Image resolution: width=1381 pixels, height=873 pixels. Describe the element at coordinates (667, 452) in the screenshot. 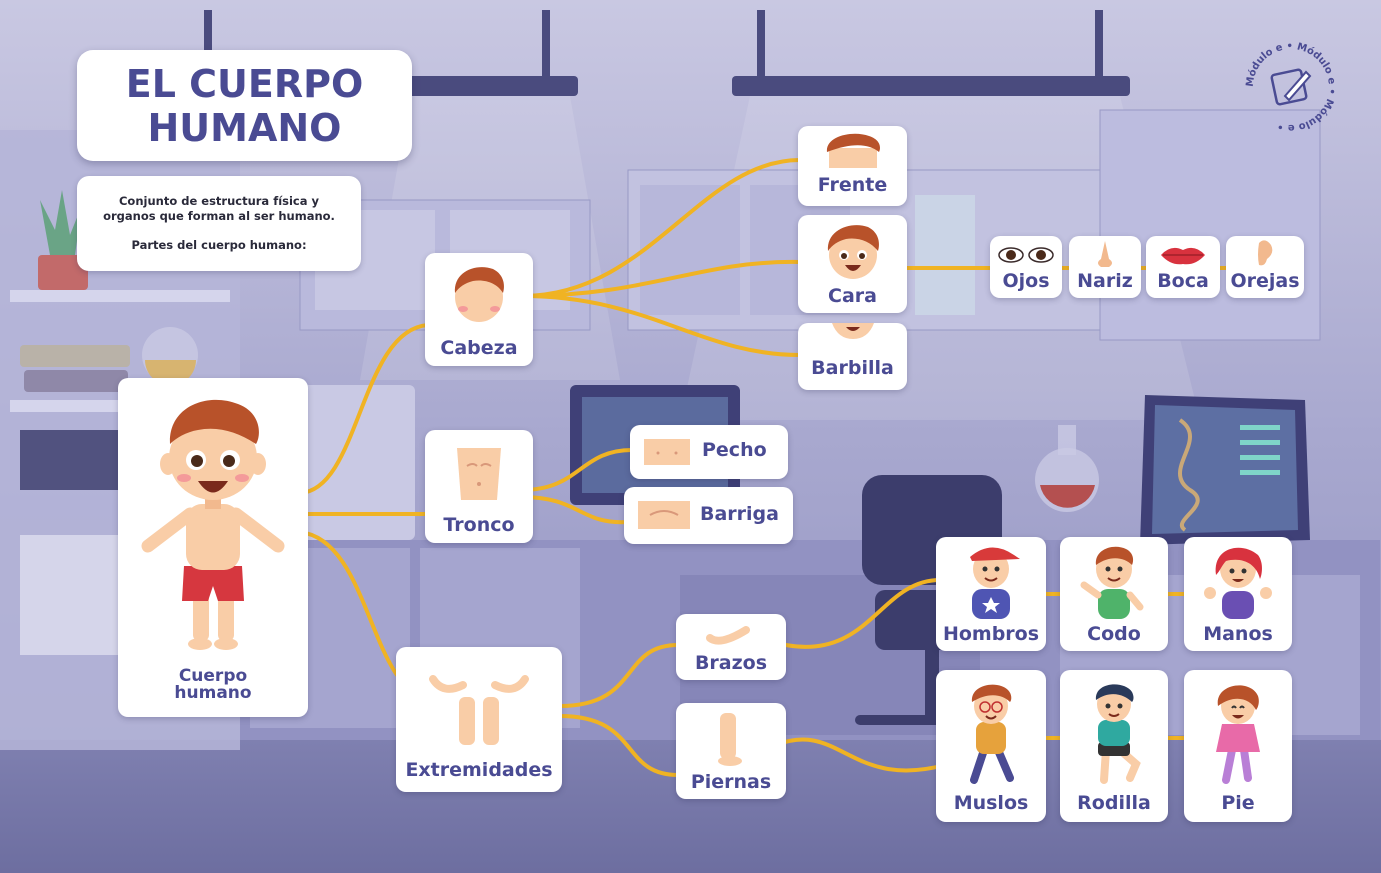

I see `chest-icon` at that location.